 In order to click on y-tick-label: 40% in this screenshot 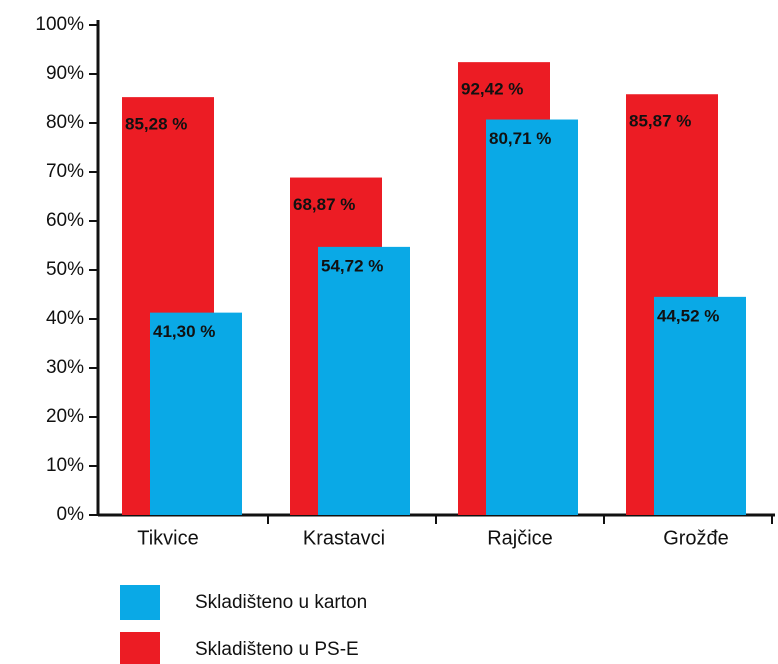, I will do `click(65, 318)`.